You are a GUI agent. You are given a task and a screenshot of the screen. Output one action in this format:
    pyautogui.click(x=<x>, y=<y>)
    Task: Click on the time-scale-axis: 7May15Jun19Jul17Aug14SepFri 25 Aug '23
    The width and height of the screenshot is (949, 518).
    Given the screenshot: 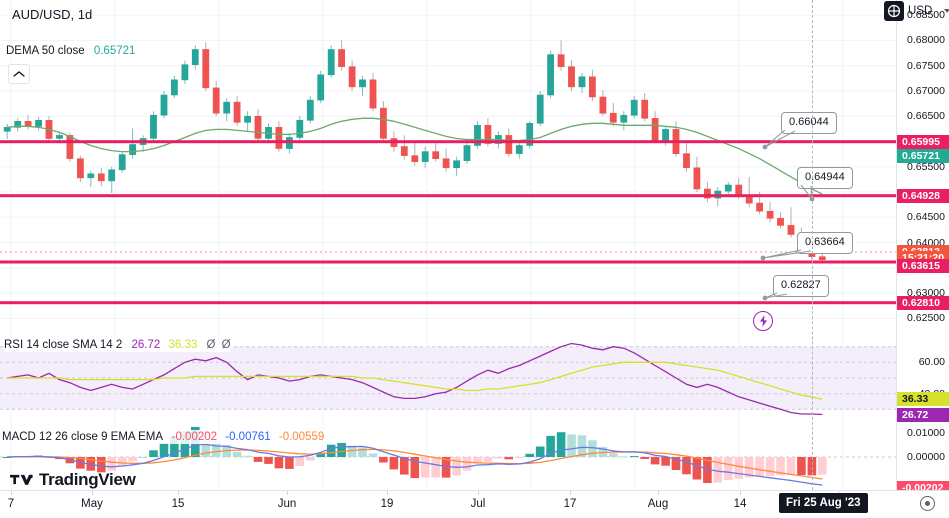 What is the action you would take?
    pyautogui.click(x=474, y=504)
    